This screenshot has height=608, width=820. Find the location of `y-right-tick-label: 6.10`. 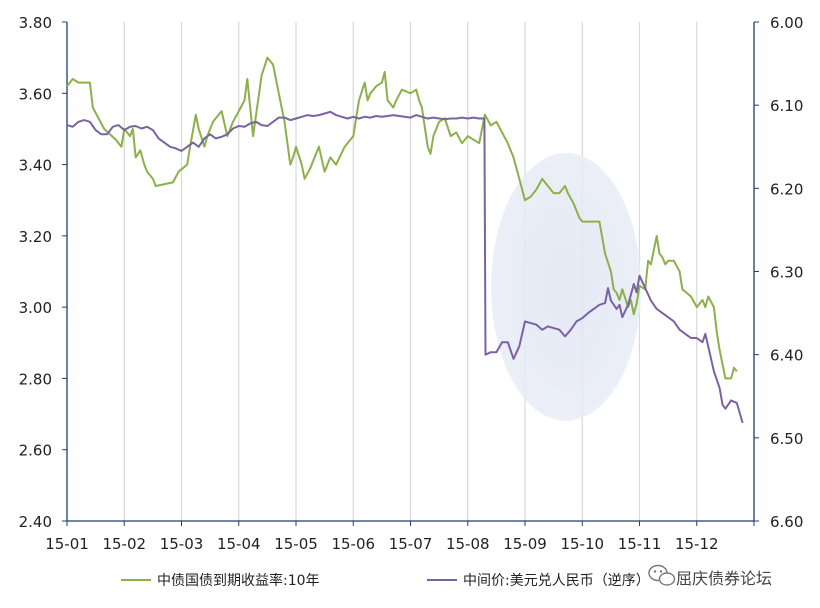

y-right-tick-label: 6.10 is located at coordinates (786, 106).